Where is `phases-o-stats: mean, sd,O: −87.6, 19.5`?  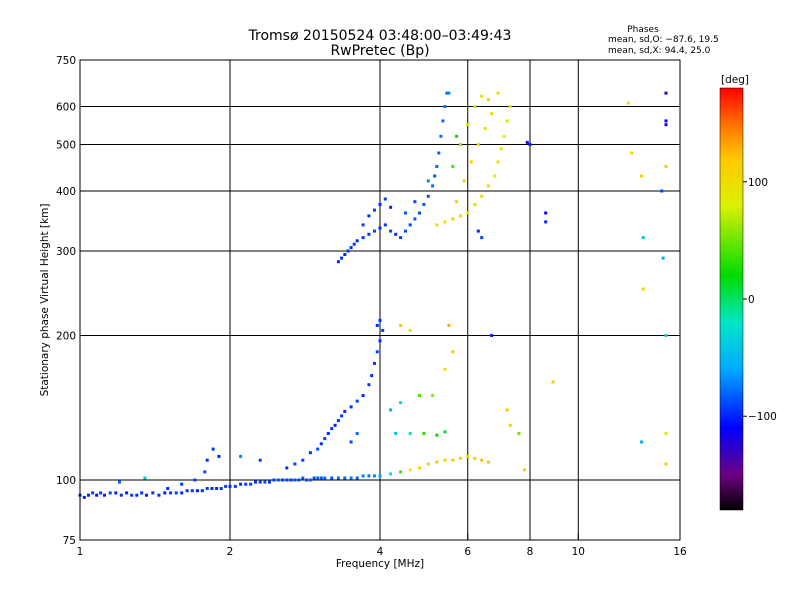 phases-o-stats: mean, sd,O: −87.6, 19.5 is located at coordinates (663, 40).